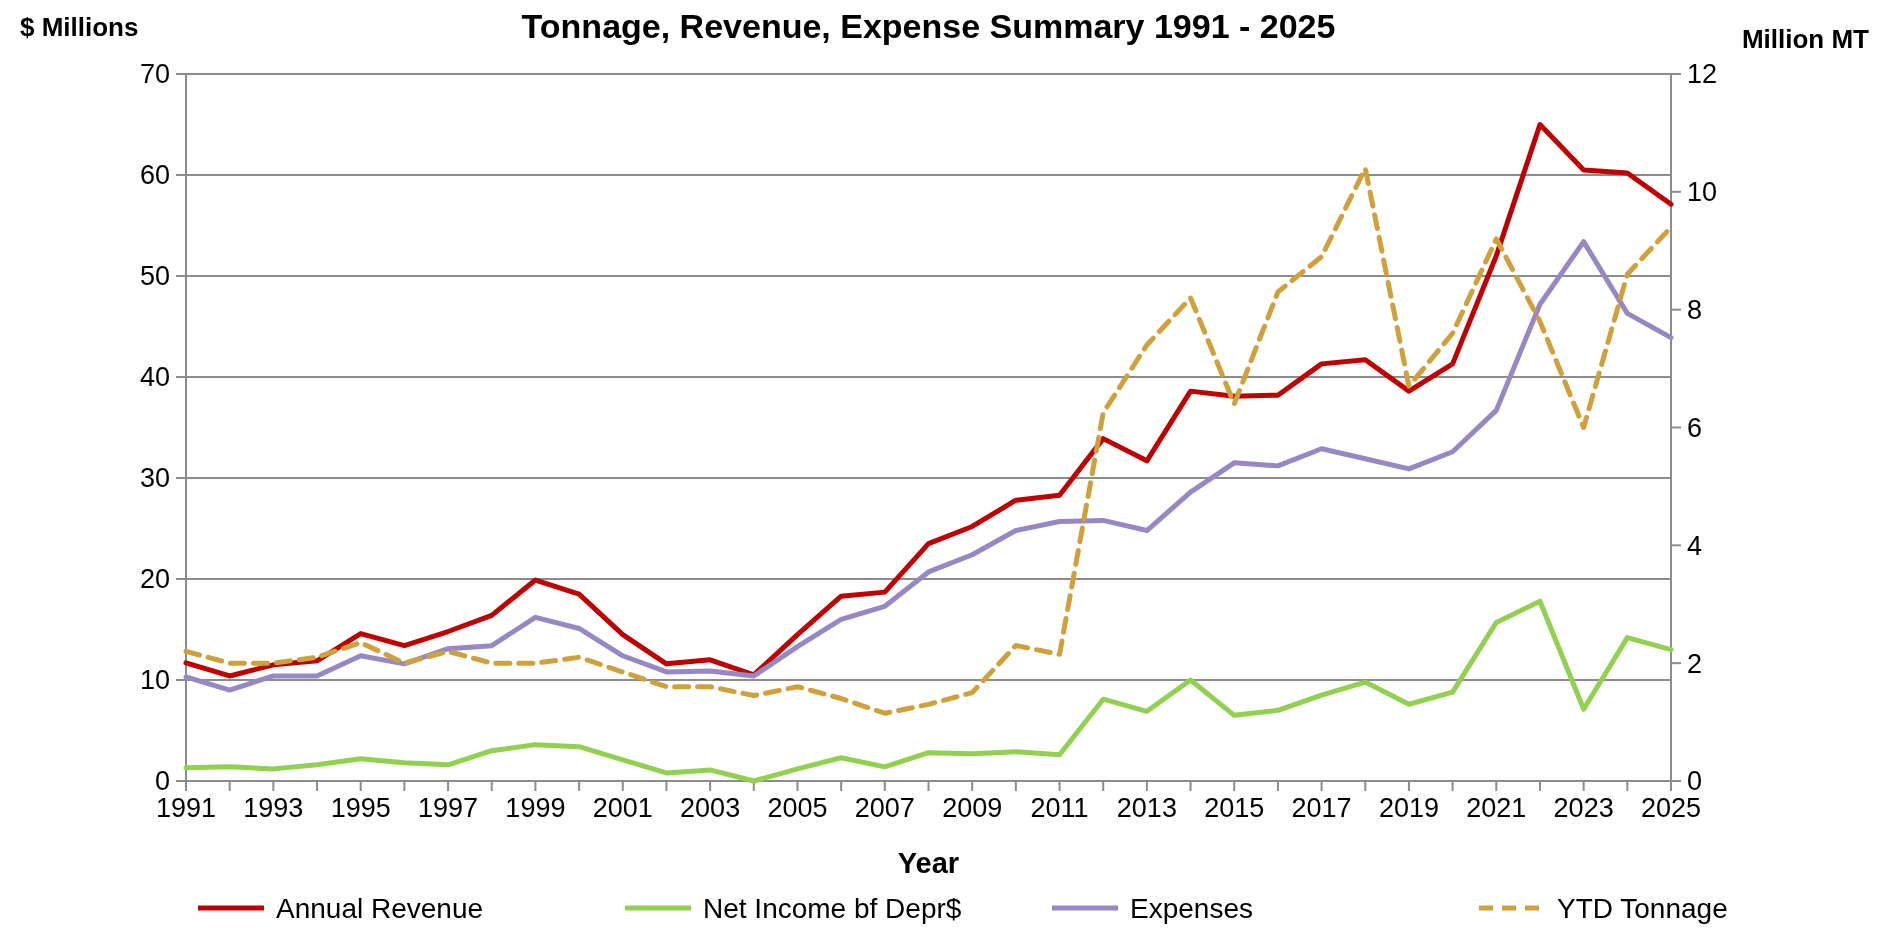 The width and height of the screenshot is (1885, 940). I want to click on y2-tick-label: 6, so click(1695, 427).